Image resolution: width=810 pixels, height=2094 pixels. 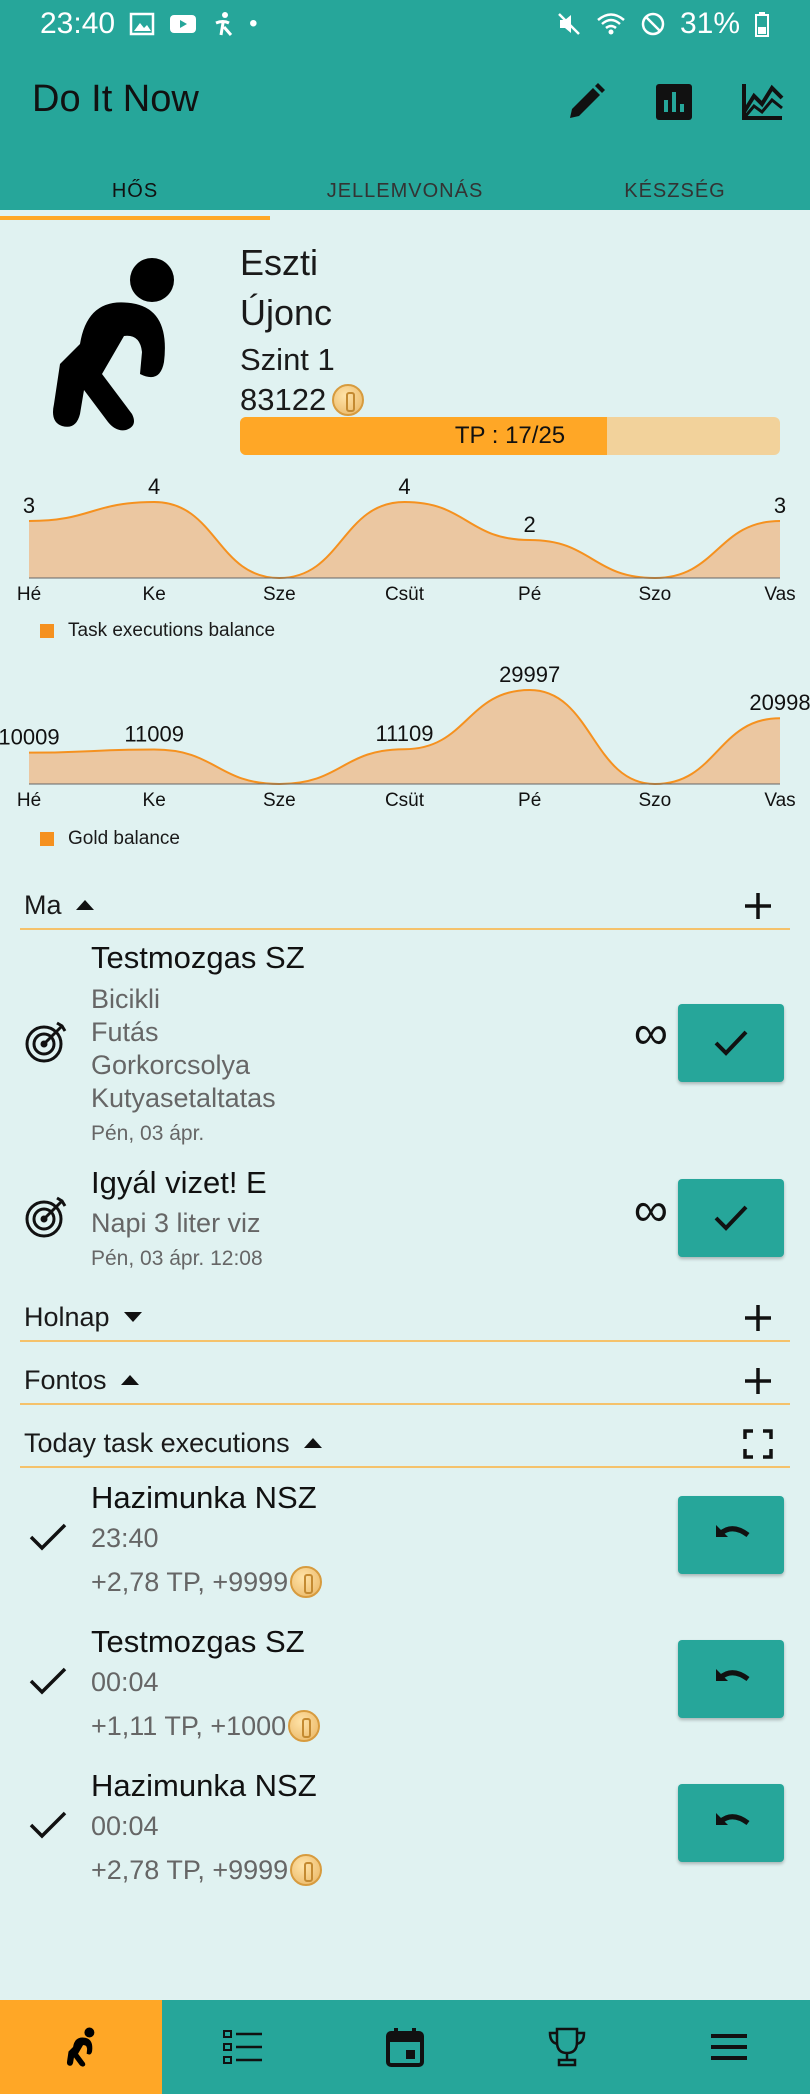 What do you see at coordinates (135, 189) in the screenshot?
I see `tab-hero: HŐS` at bounding box center [135, 189].